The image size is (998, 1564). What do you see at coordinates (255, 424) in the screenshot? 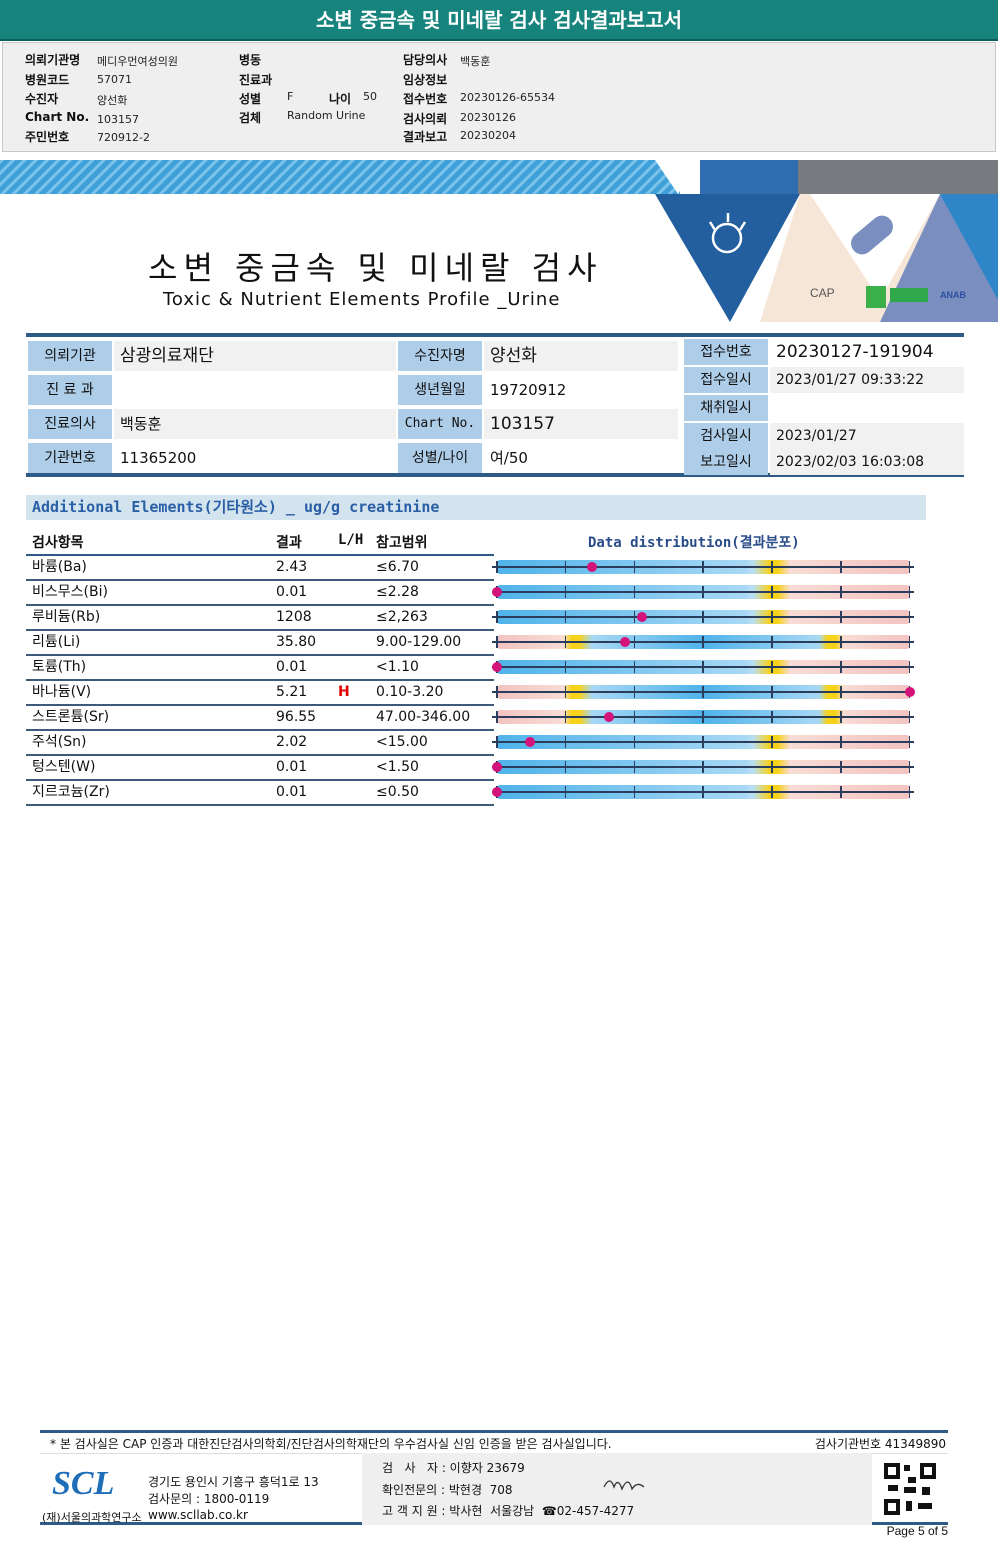
I see `doctor-value: 백동훈` at bounding box center [255, 424].